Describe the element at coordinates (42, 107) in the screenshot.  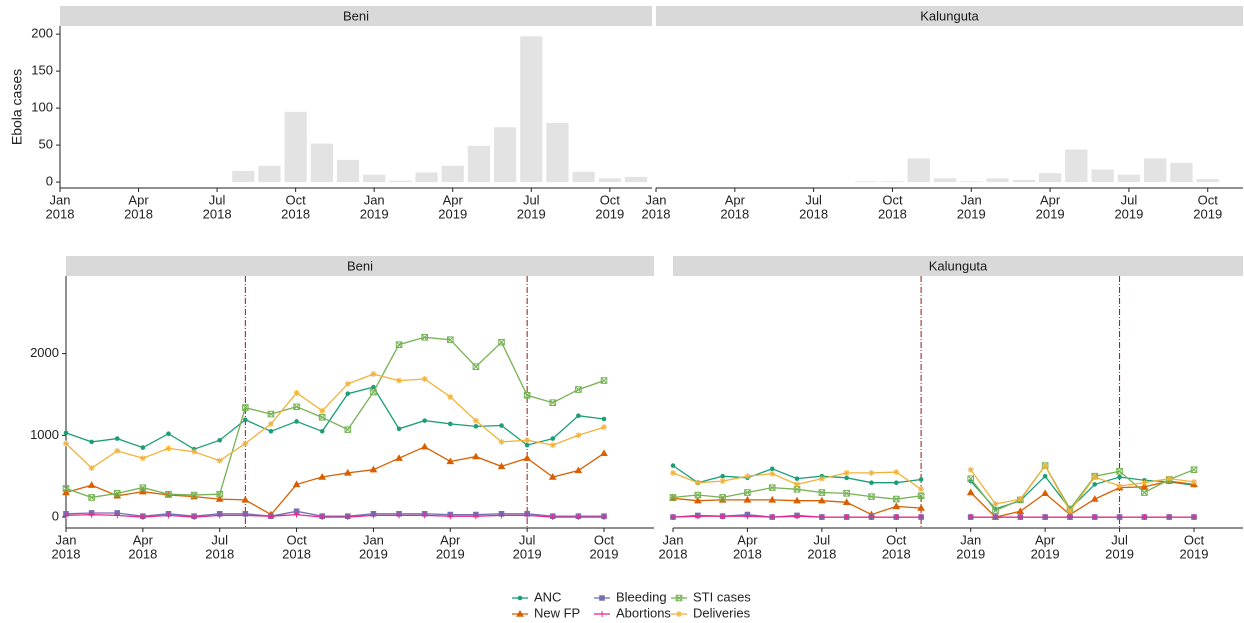
I see `y-tick-label: 100` at that location.